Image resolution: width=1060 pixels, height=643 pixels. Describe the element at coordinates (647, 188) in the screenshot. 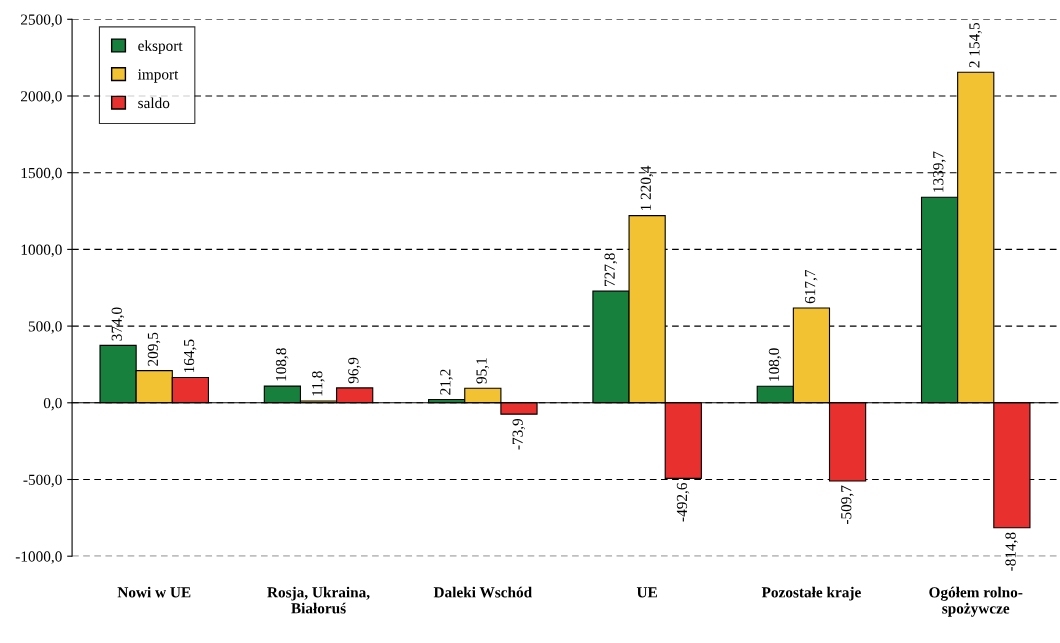

I see `data-label: 1 220,4` at that location.